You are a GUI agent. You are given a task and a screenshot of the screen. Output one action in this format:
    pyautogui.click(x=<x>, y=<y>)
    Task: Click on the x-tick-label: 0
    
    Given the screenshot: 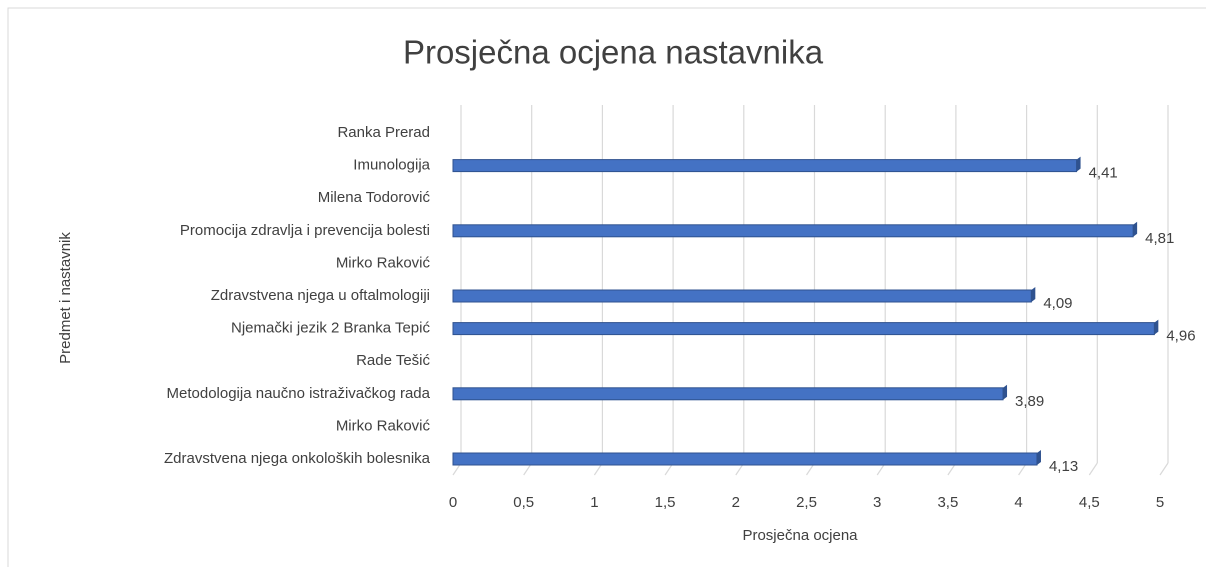 What is the action you would take?
    pyautogui.click(x=453, y=502)
    